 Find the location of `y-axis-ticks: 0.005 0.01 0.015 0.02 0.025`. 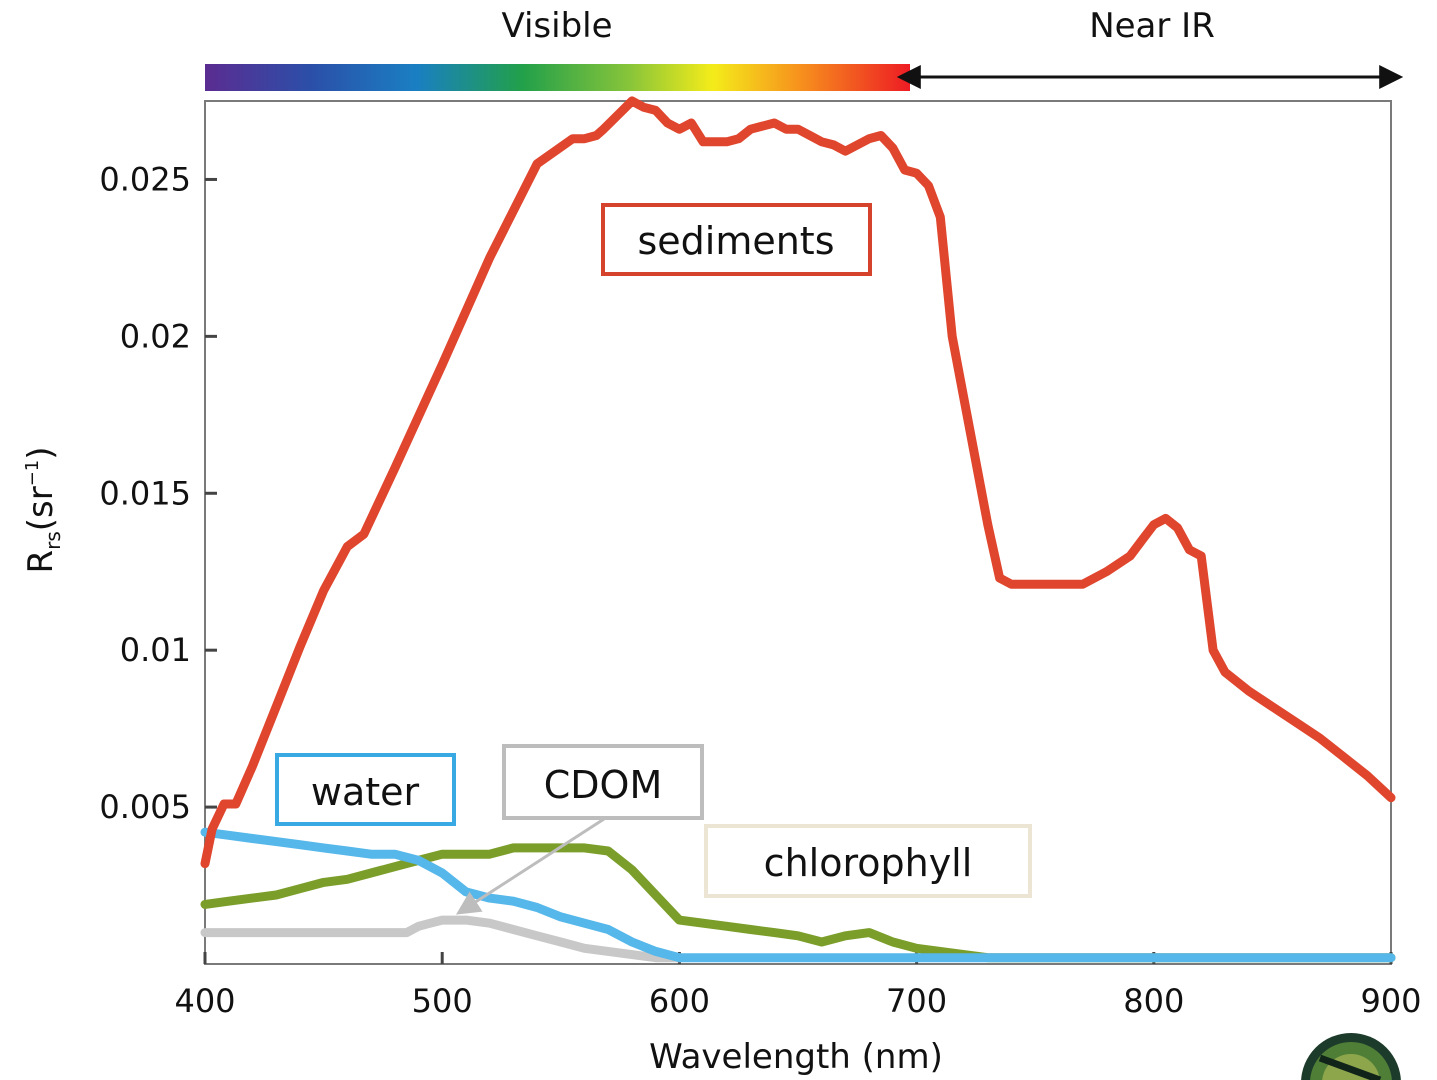

y-axis-ticks: 0.005 0.01 0.015 0.02 0.025 is located at coordinates (158, 493).